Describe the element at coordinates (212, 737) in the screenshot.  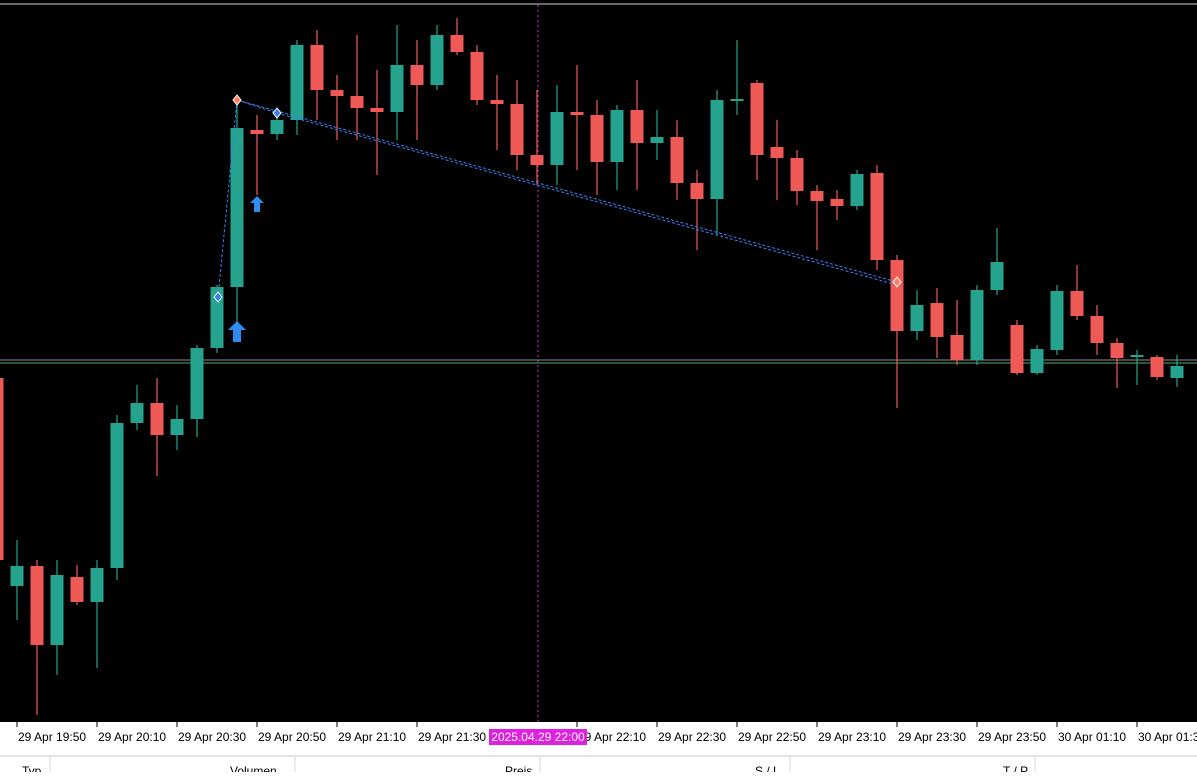
I see `x-tick-label: 29 Apr 20:30` at that location.